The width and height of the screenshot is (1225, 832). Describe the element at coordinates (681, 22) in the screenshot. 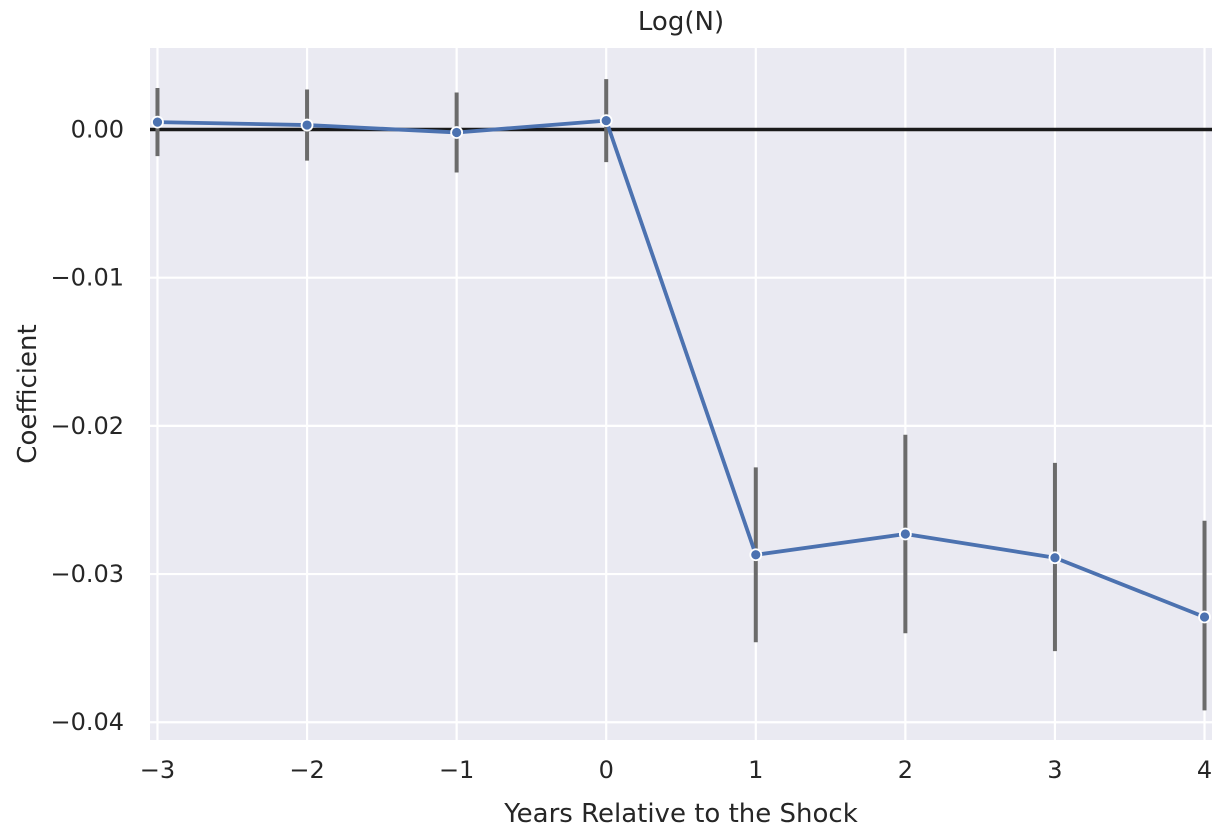

I see `chart-title: Log(N)` at that location.